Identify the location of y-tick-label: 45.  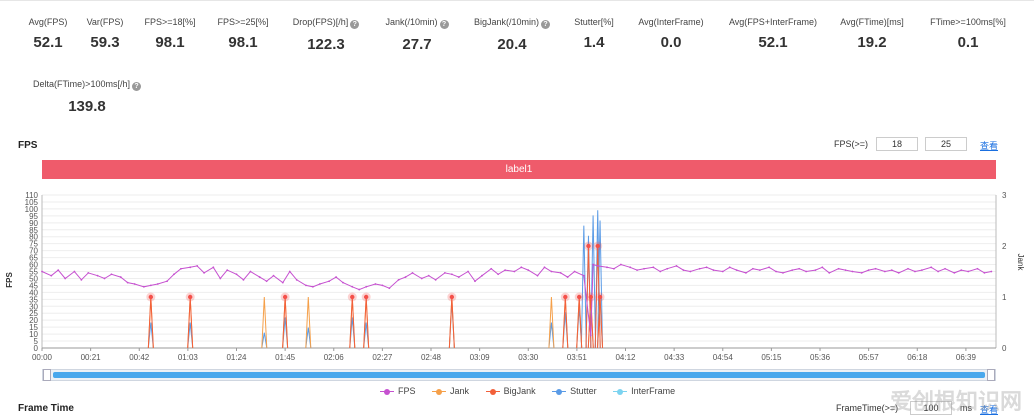
(33, 285).